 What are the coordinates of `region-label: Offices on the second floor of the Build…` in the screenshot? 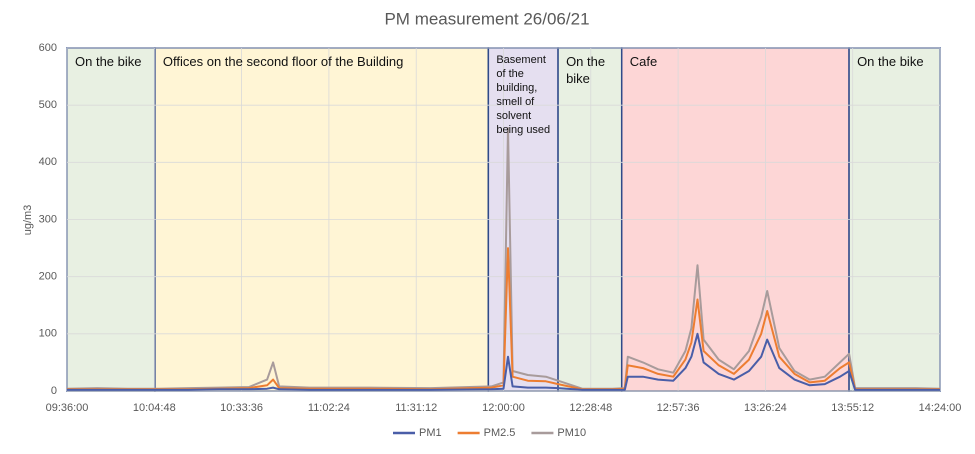 It's located at (283, 61).